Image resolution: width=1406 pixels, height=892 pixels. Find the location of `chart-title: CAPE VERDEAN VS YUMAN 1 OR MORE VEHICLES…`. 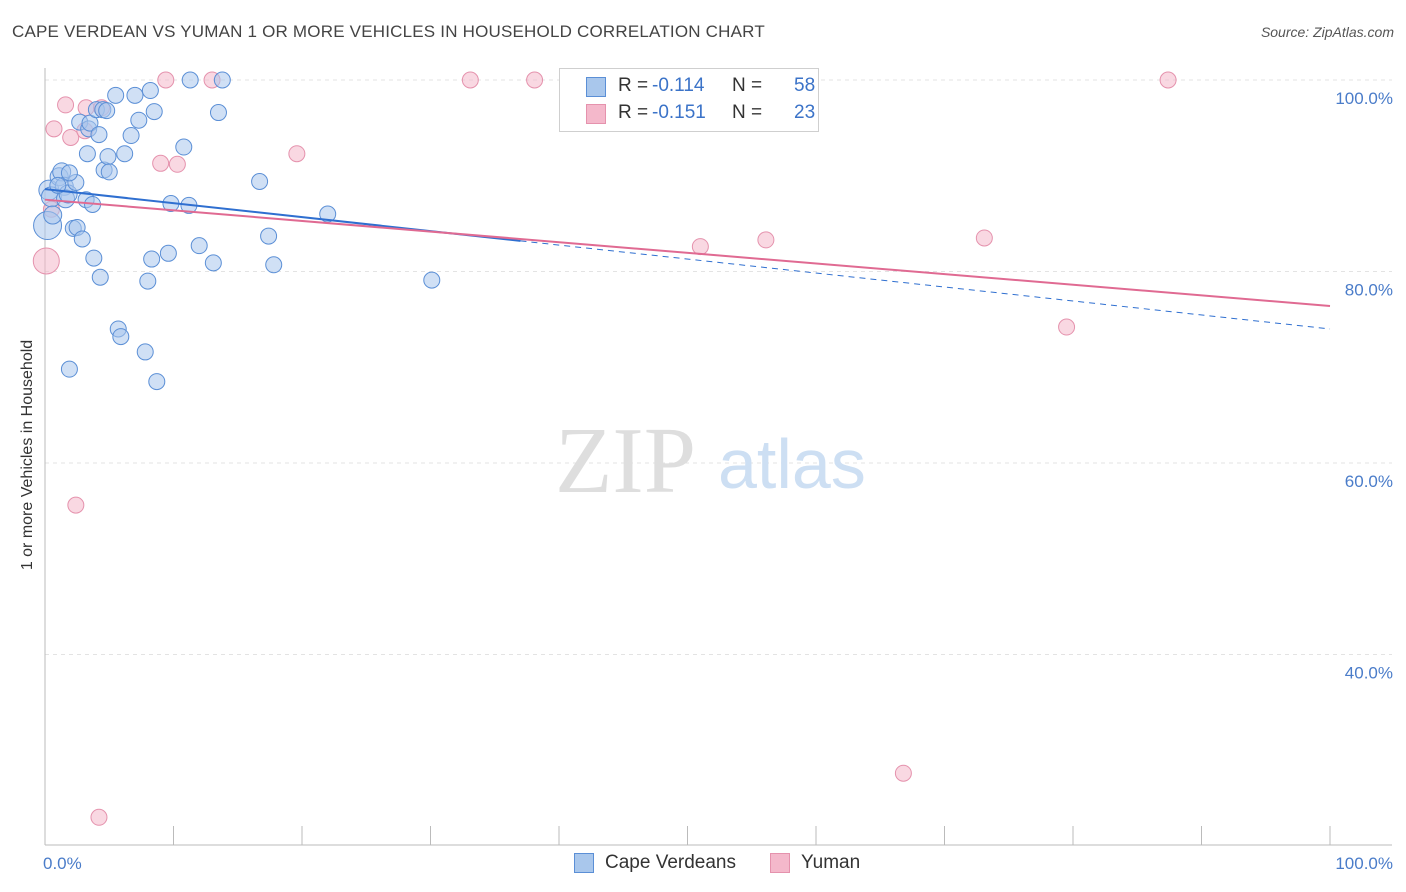

chart-title: CAPE VERDEAN VS YUMAN 1 OR MORE VEHICLES… is located at coordinates (388, 31).